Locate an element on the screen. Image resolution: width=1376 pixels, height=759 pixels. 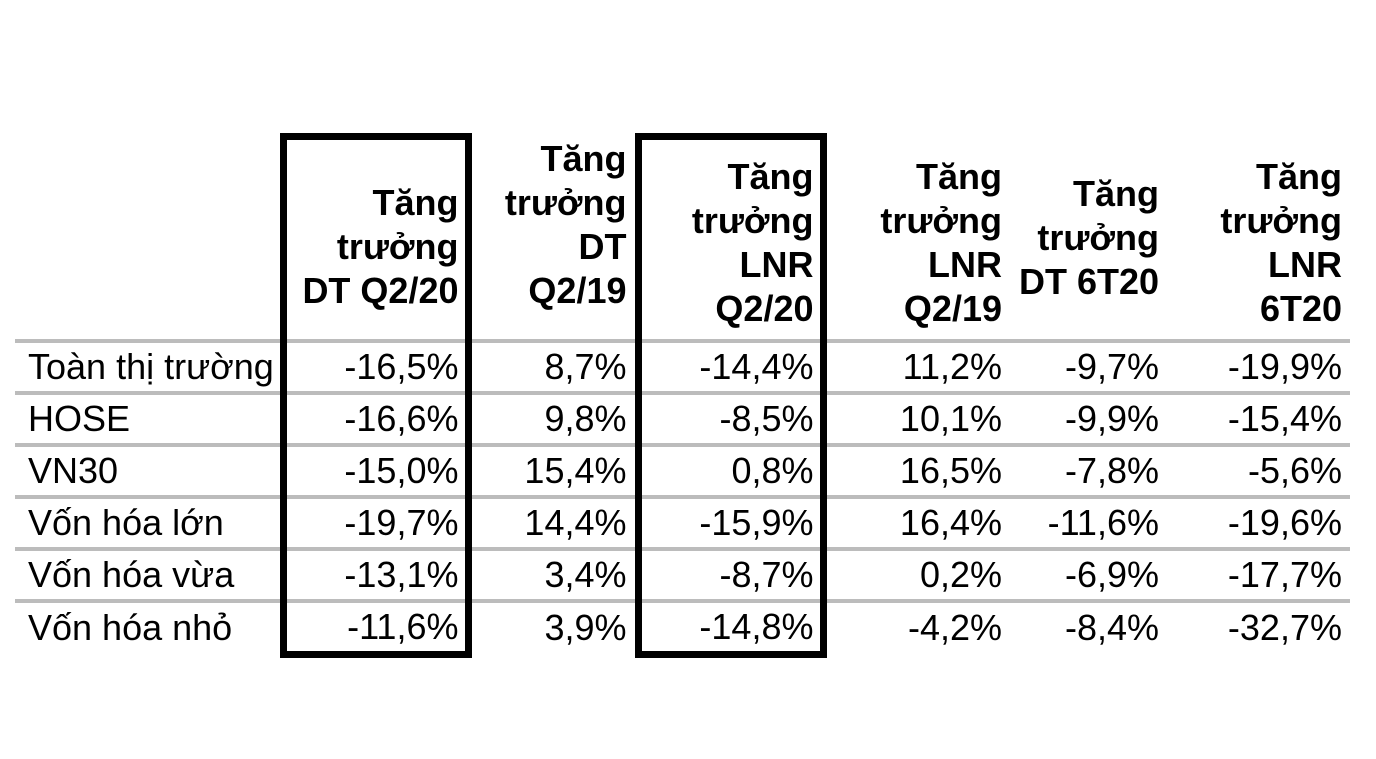
cell-value: -8,4% is located at coordinates (1088, 626).